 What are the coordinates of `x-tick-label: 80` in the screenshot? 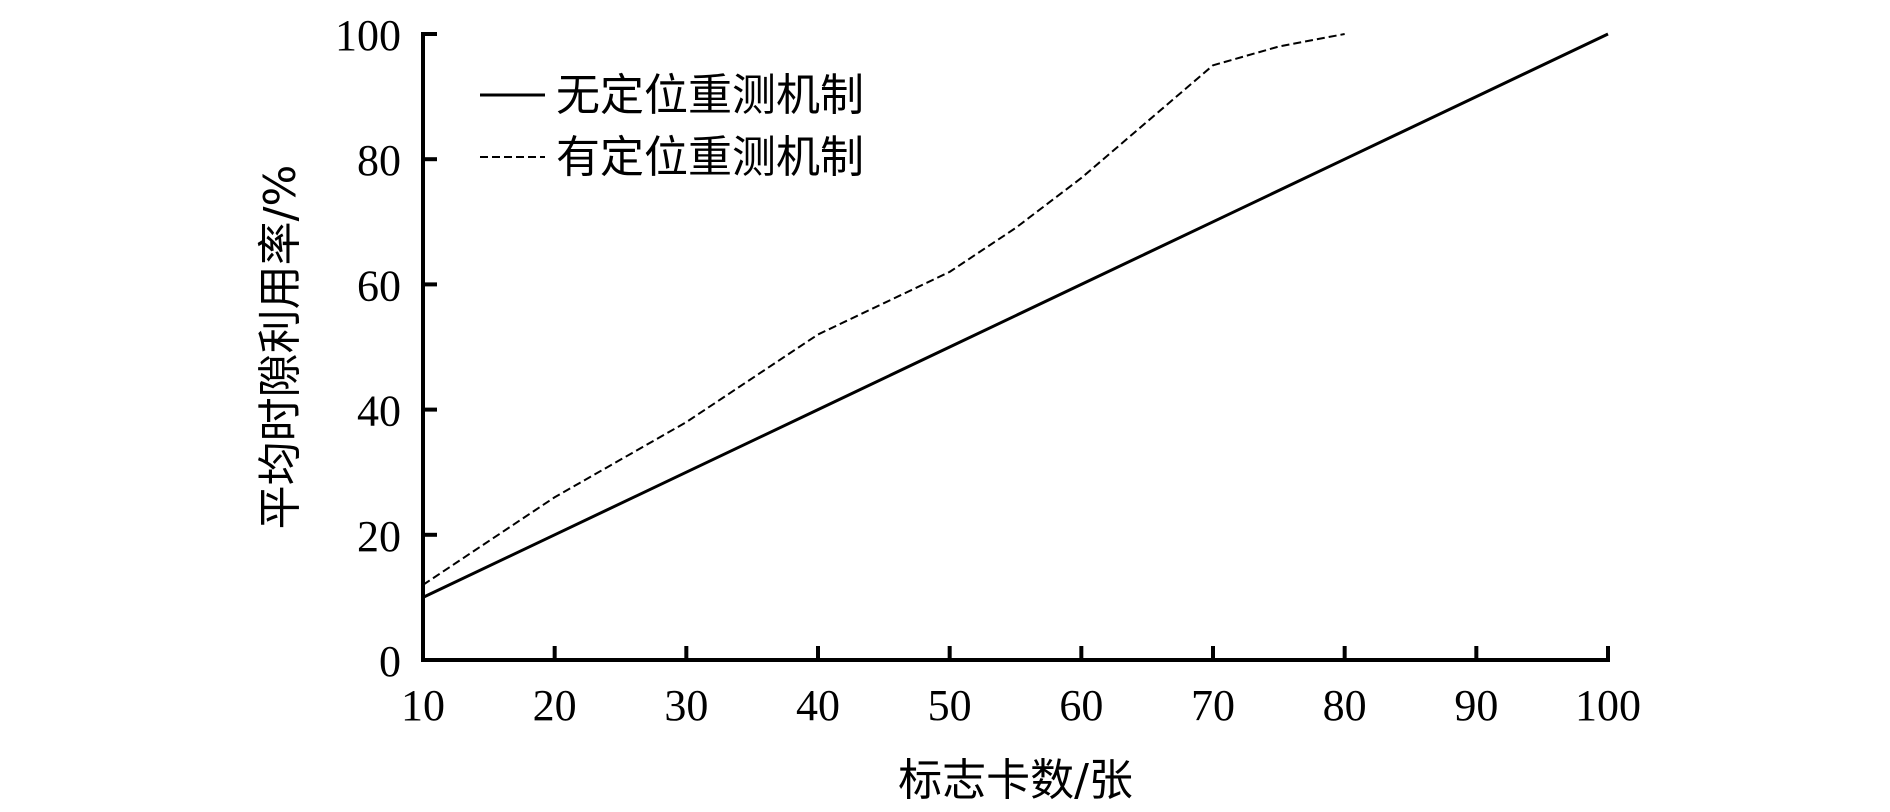 It's located at (1345, 705).